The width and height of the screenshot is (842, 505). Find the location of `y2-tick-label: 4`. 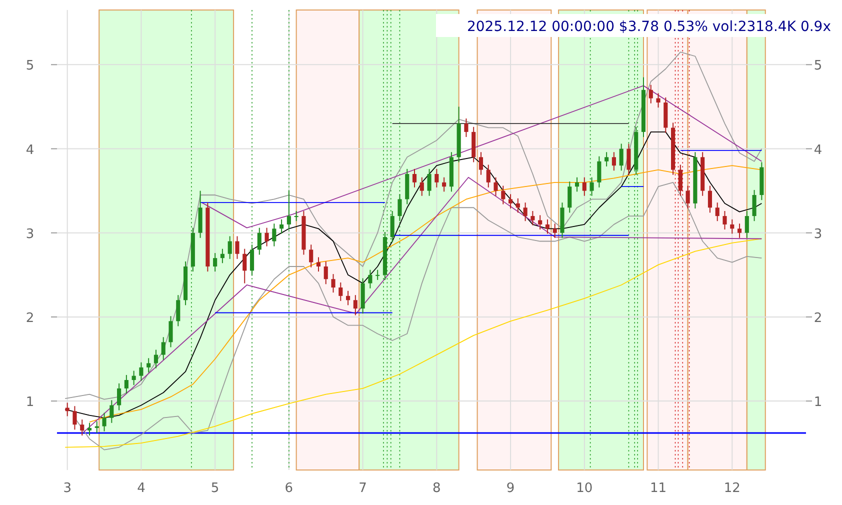

y2-tick-label: 4 is located at coordinates (818, 150).